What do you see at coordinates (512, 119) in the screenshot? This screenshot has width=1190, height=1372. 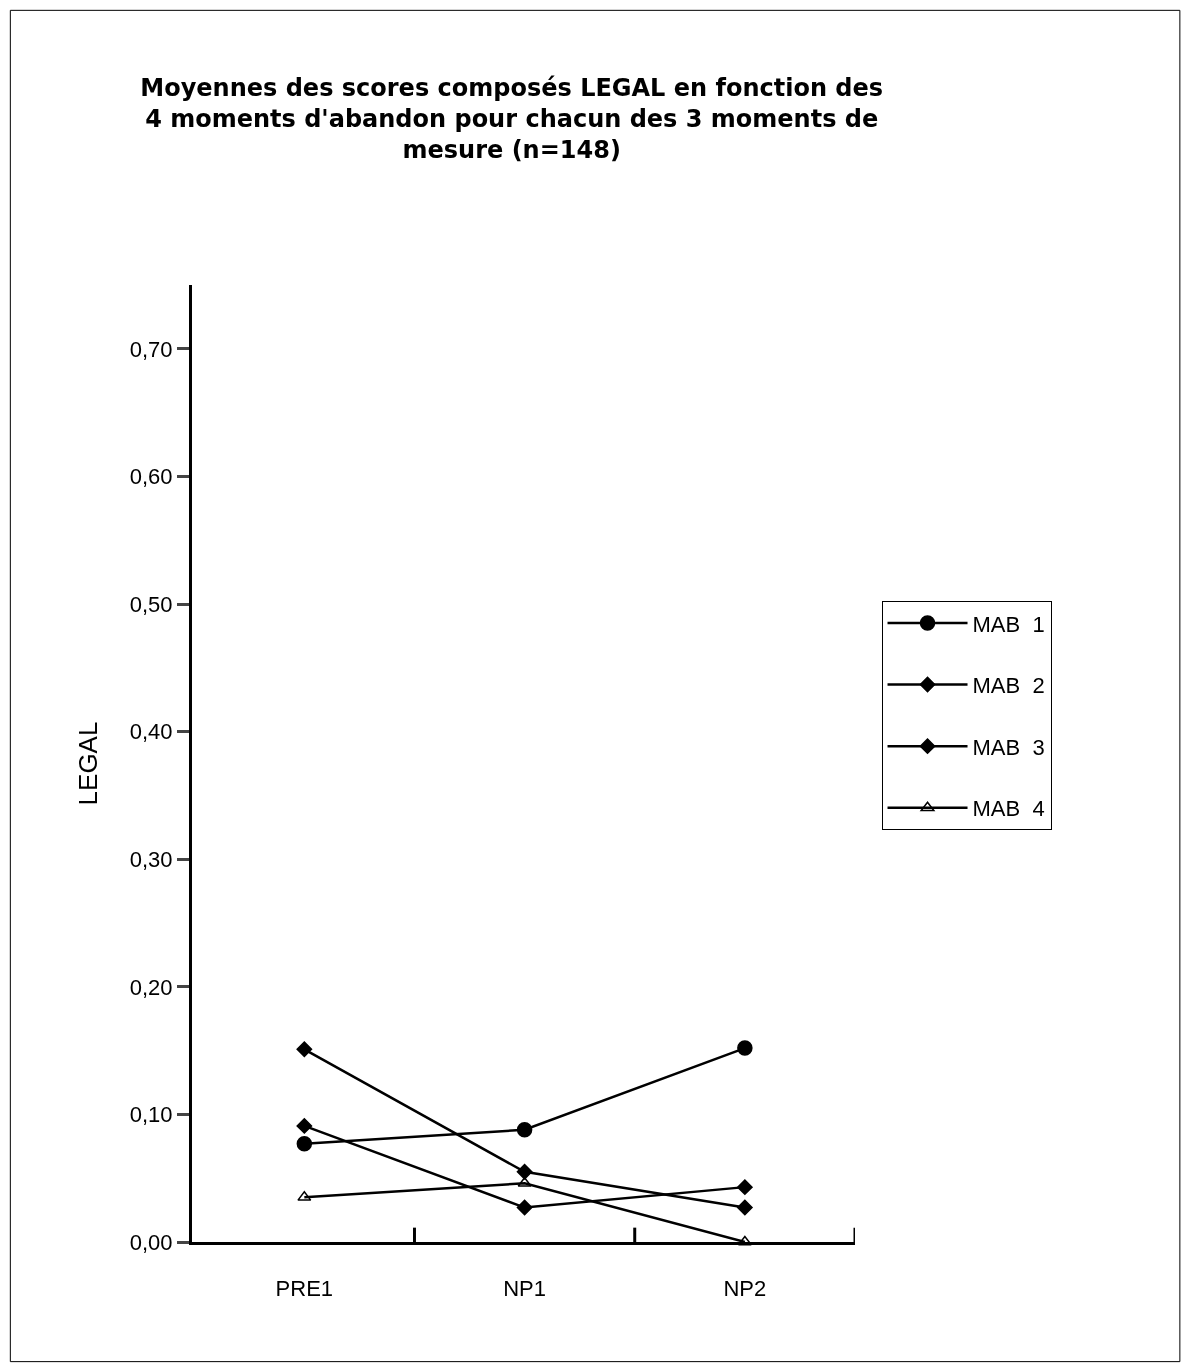 I see `chart-title: Moyennes des scores composés LEGAL en fonction des 4 moments d'abandon pour chacun des 3 moments de mesure (n=148)` at bounding box center [512, 119].